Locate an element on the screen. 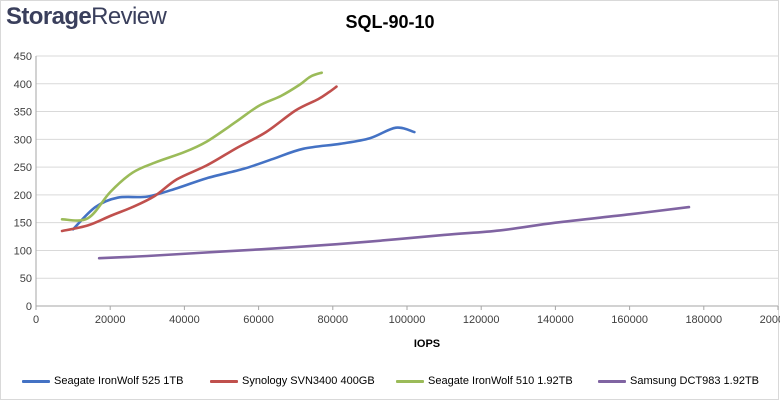 The image size is (780, 401). y-tick-label: 300 is located at coordinates (23, 140).